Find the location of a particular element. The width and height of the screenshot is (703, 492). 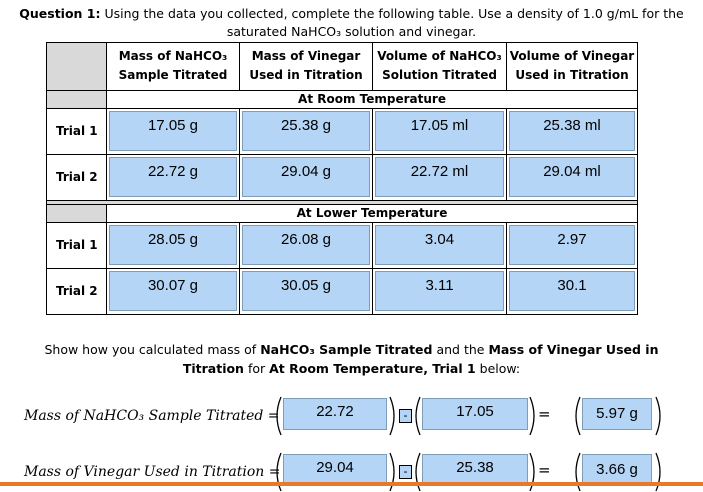

table-cell: 30.1 is located at coordinates (572, 291).